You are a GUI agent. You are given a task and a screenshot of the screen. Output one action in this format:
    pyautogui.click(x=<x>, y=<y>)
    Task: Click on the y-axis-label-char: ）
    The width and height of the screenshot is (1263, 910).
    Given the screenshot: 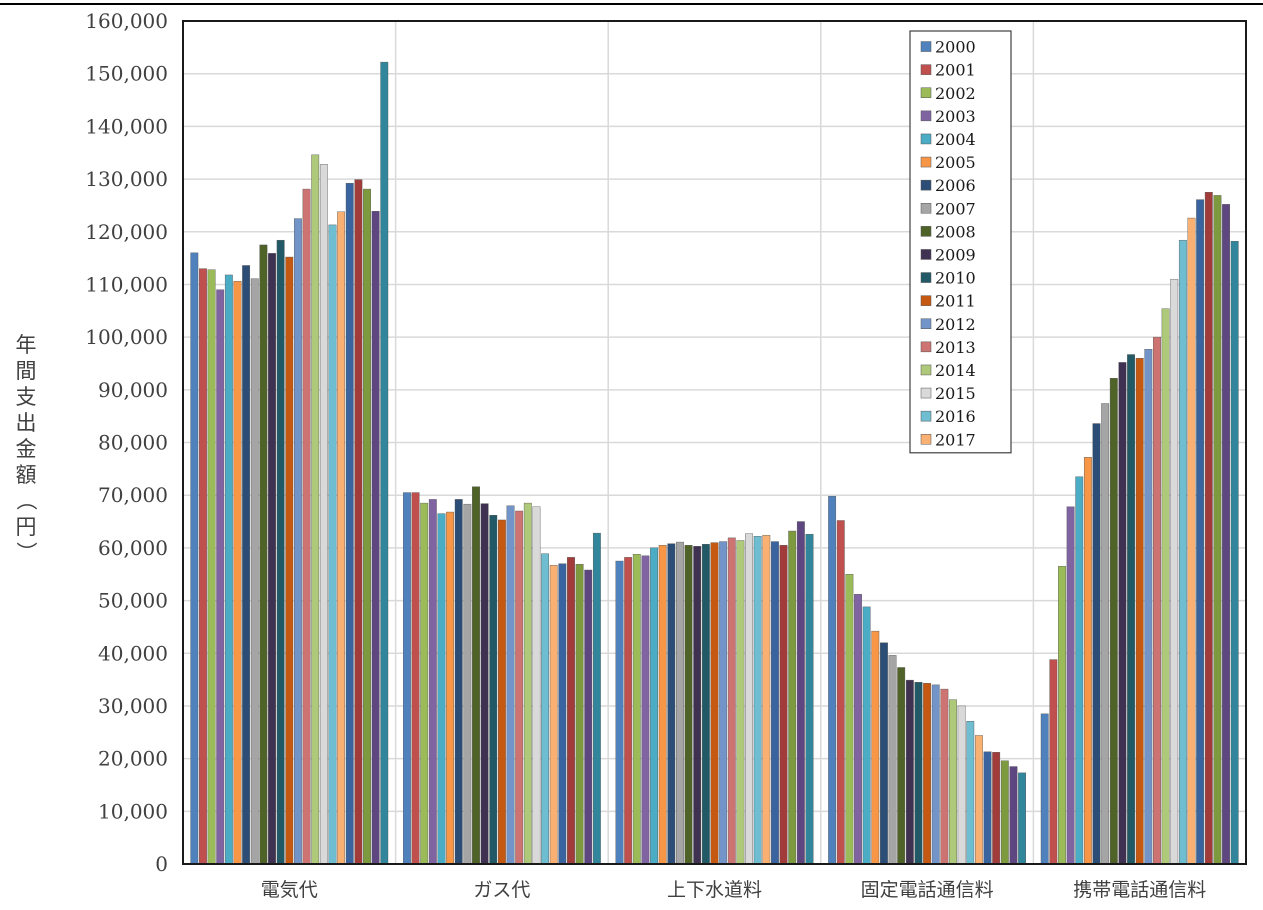 What is the action you would take?
    pyautogui.click(x=26, y=552)
    